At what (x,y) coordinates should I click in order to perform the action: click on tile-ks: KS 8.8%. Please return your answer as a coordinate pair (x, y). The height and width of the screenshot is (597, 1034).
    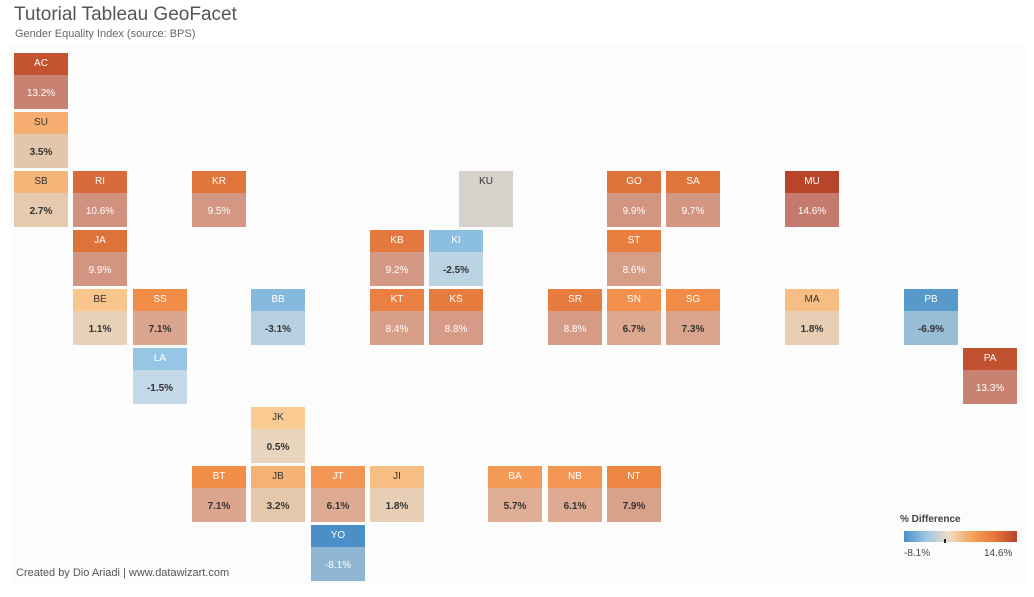
    Looking at the image, I should click on (456, 317).